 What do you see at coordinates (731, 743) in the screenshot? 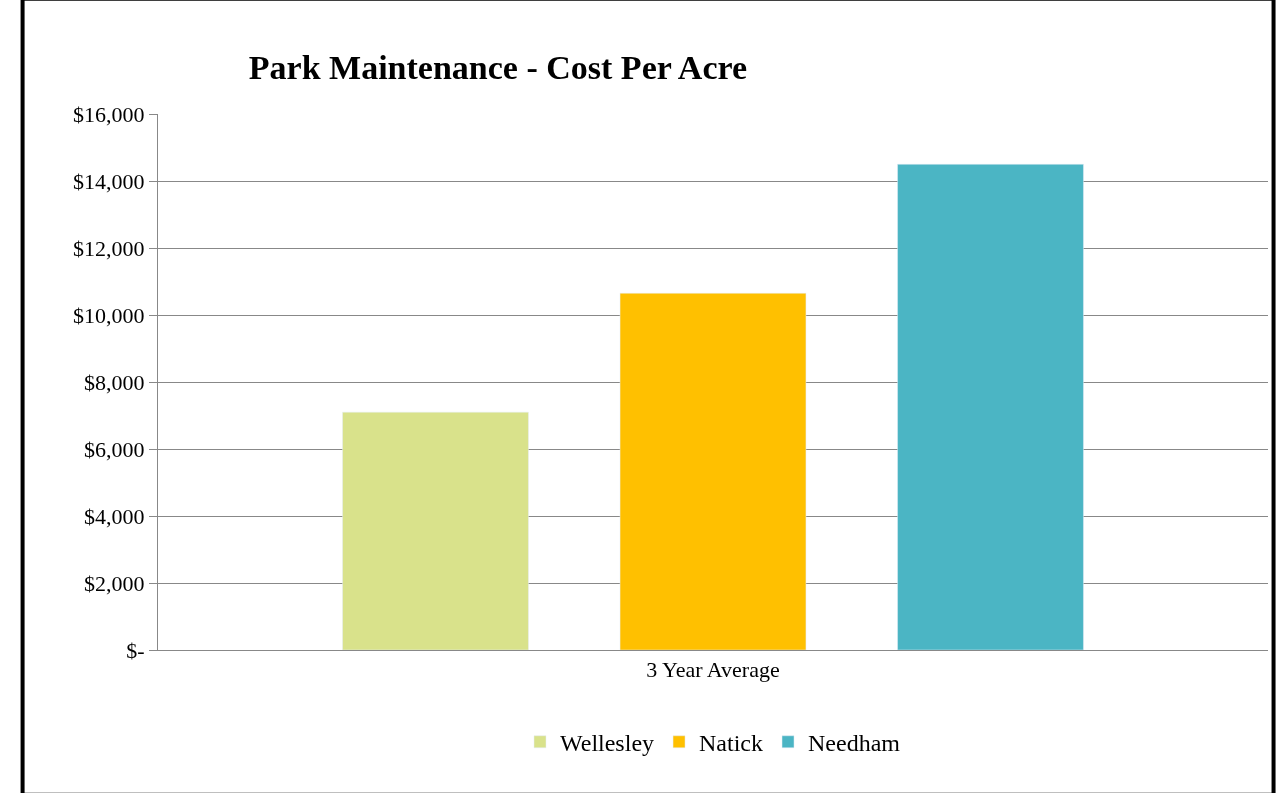
I see `legend-label: Natick` at bounding box center [731, 743].